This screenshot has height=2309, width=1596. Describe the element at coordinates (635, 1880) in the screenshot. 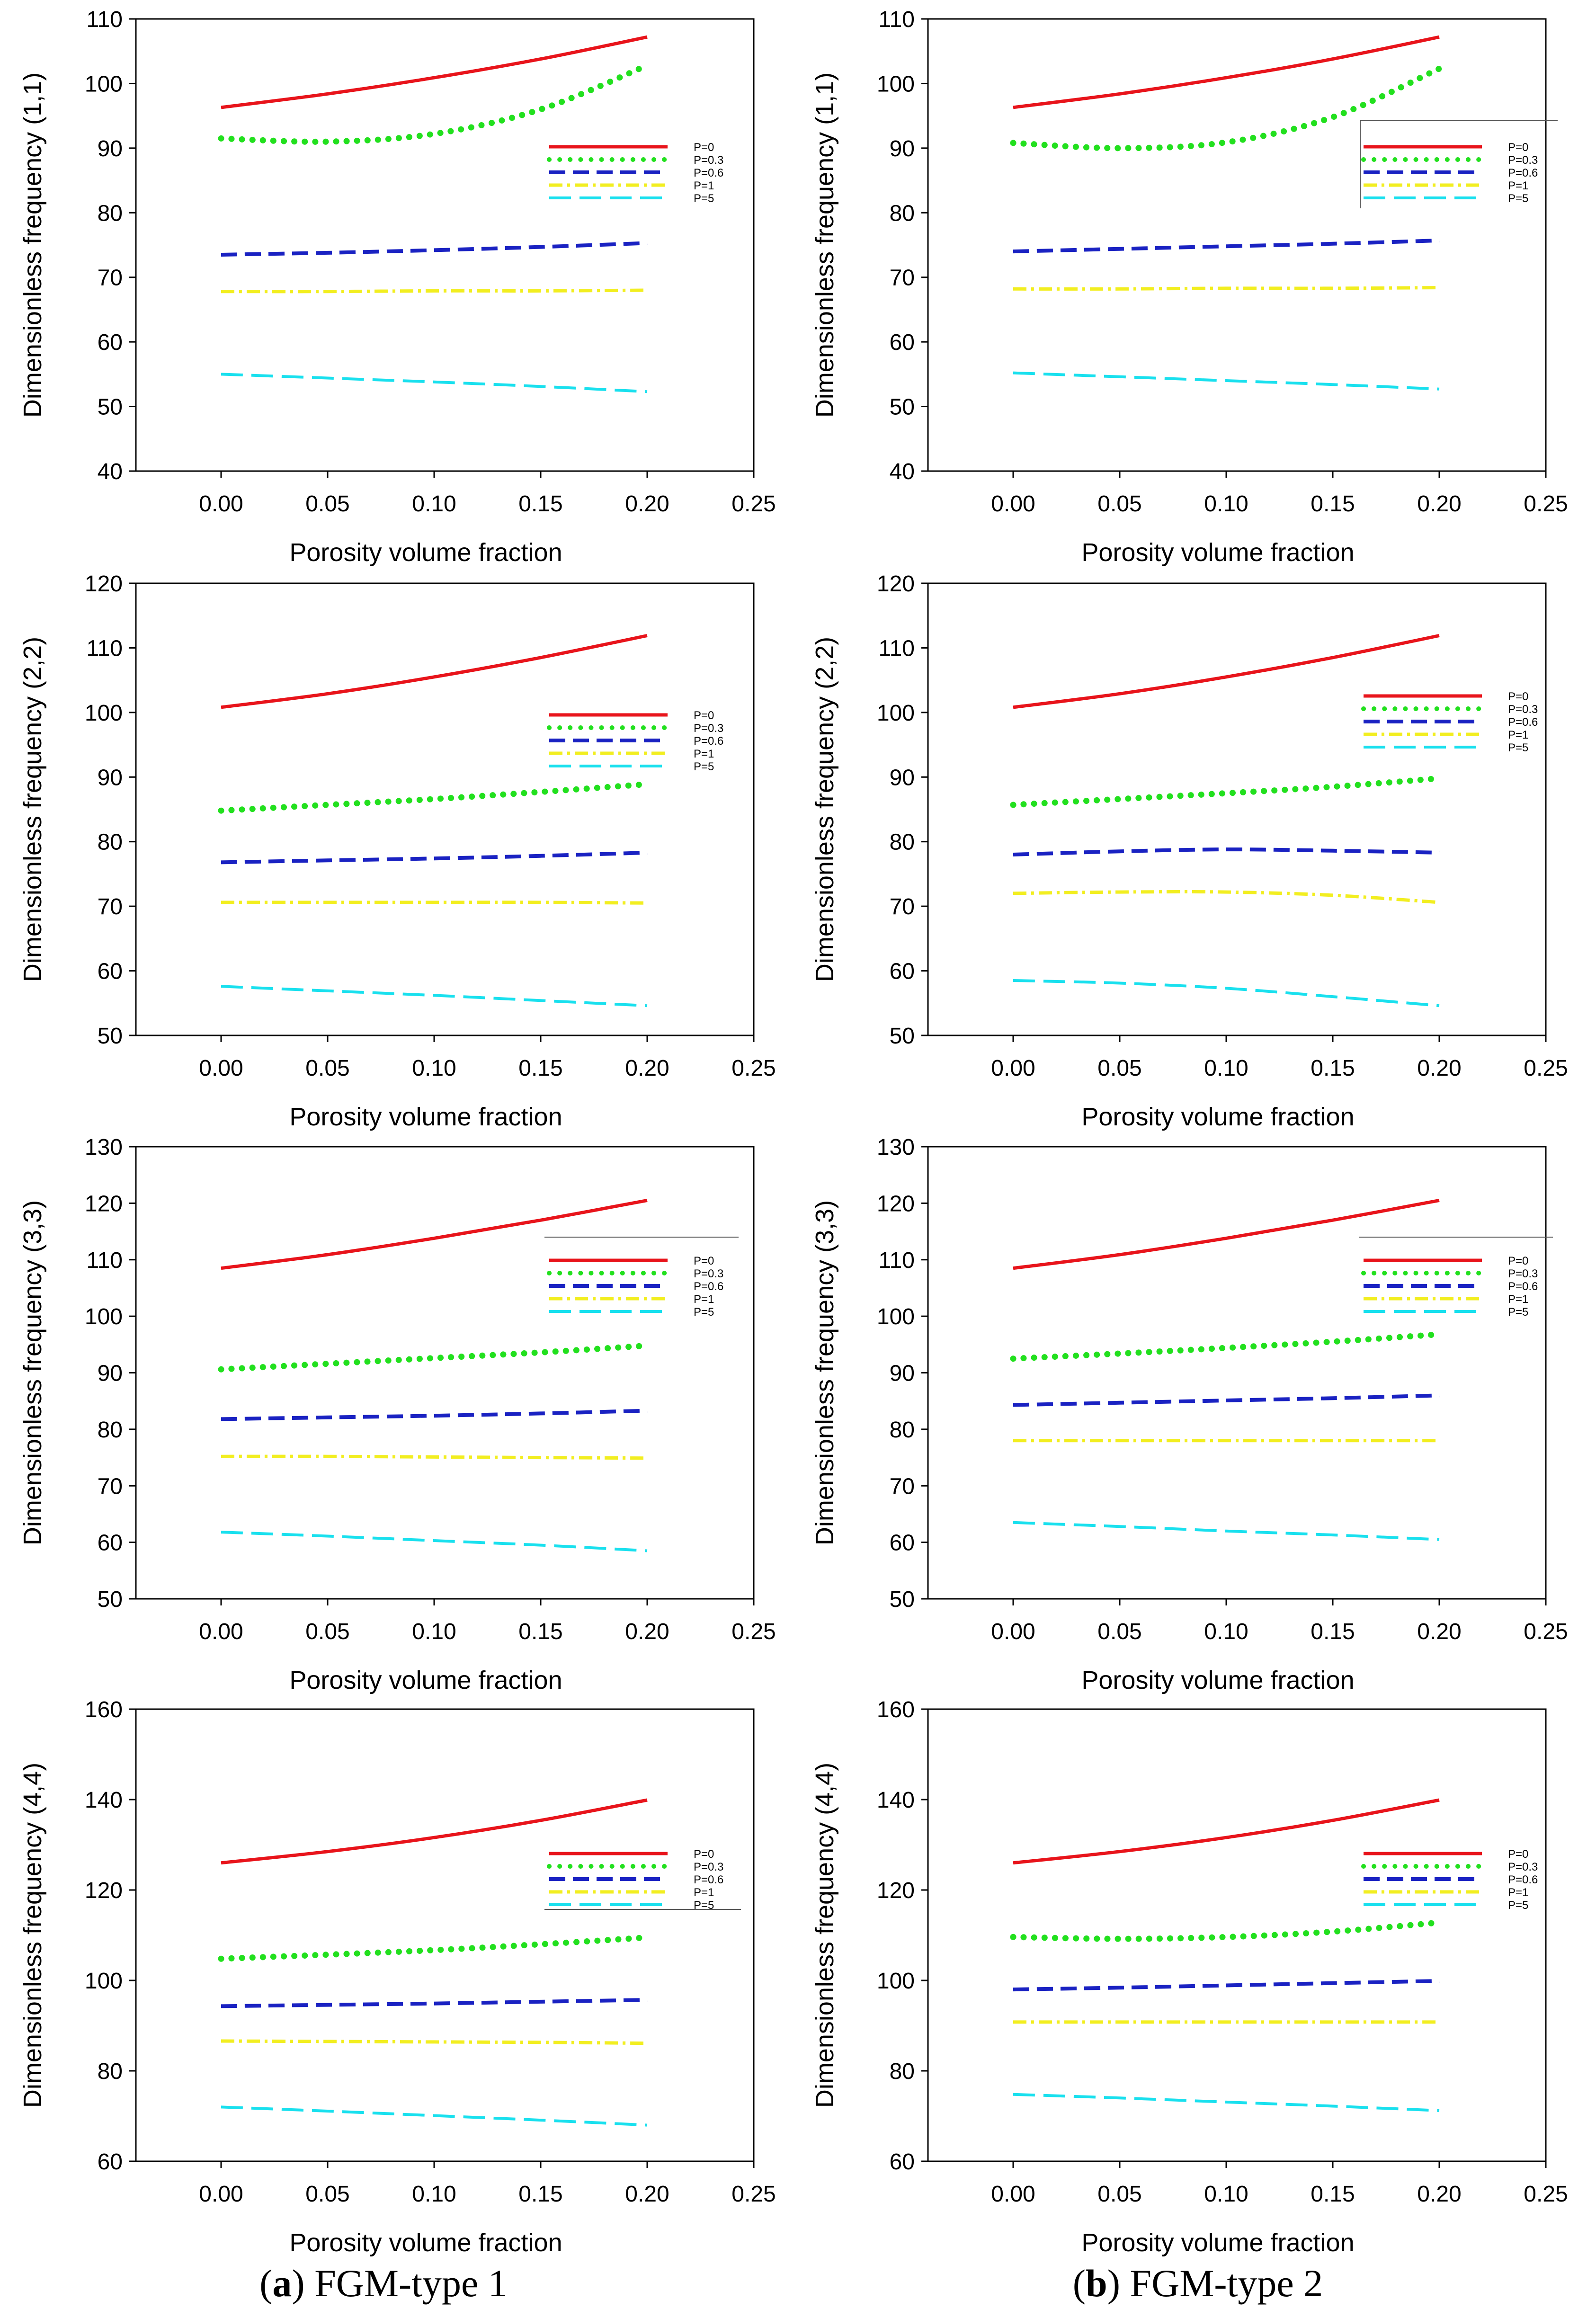

I see `legend: P=0P=0.3P=0.6P=1P=5` at that location.